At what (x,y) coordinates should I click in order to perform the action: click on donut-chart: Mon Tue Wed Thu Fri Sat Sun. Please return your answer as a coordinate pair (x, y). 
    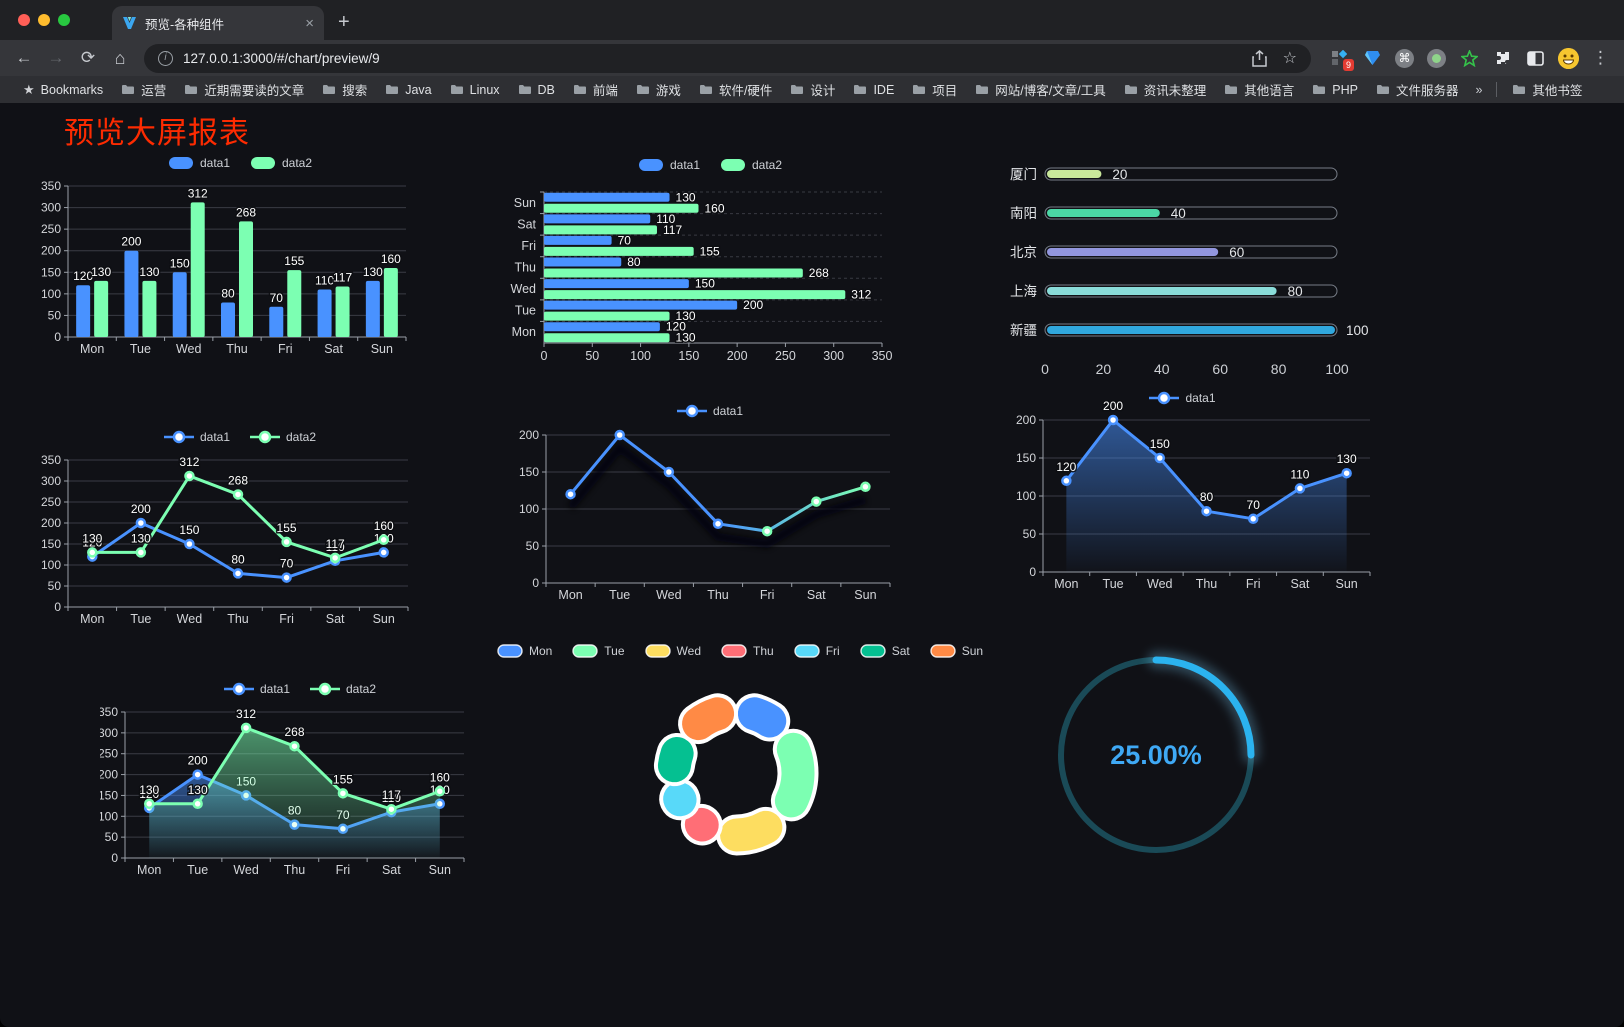
    Looking at the image, I should click on (740, 765).